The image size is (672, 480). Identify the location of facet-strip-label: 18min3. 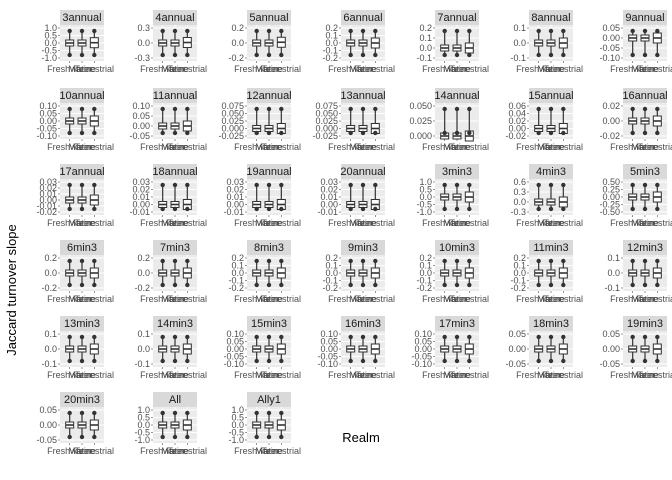
(551, 324).